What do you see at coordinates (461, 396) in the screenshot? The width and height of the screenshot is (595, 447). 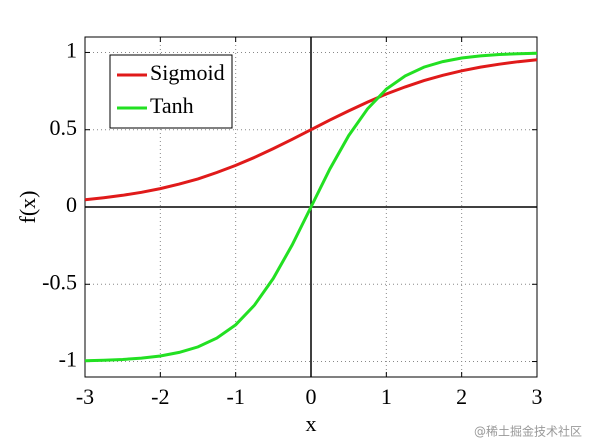 I see `x-tick-label: 2` at bounding box center [461, 396].